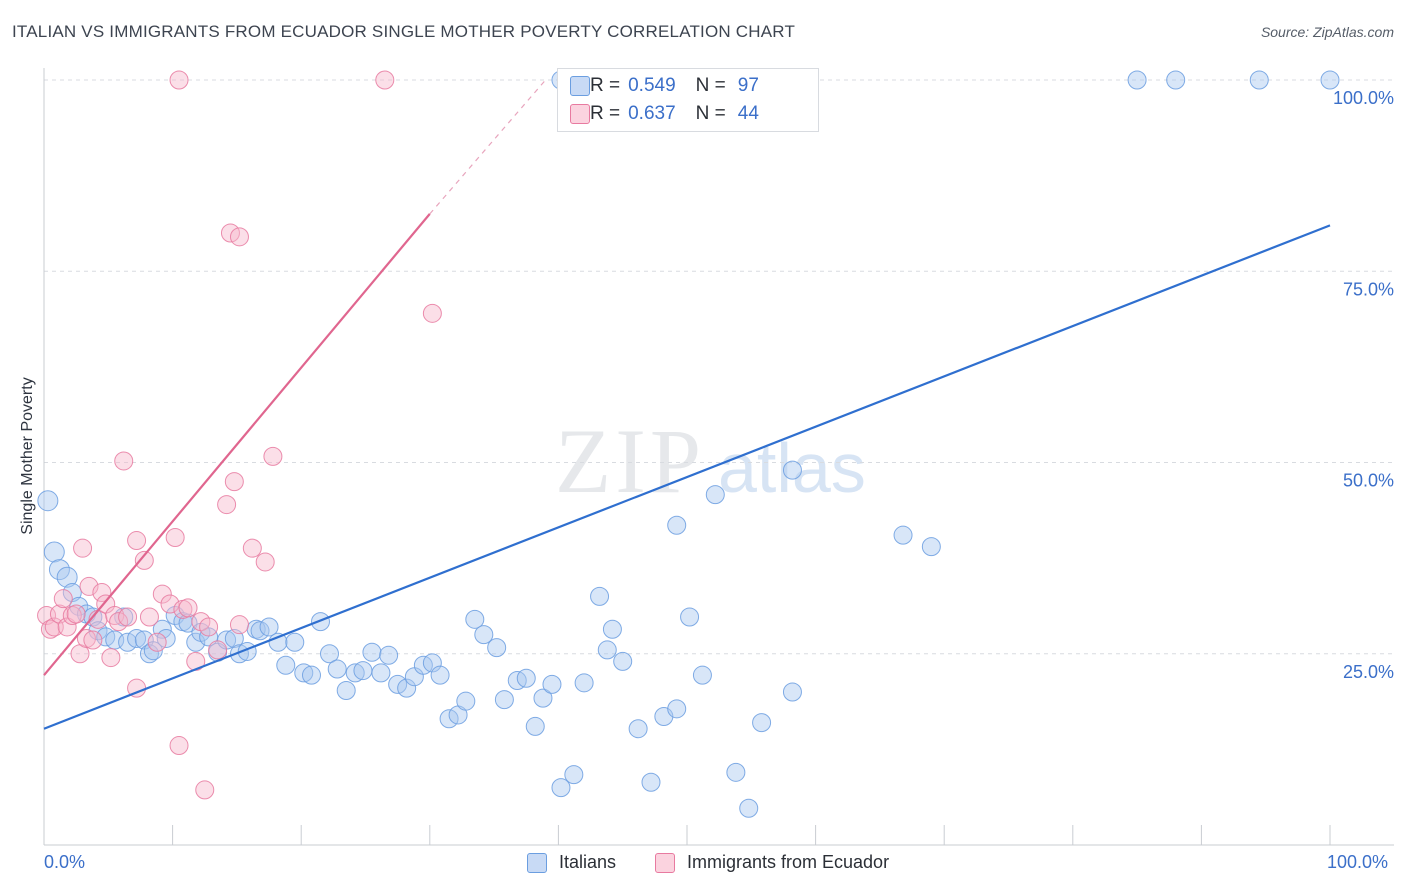 Image resolution: width=1406 pixels, height=892 pixels. I want to click on legend-row-ecuador: R = 0.637 N = 44, so click(664, 114).